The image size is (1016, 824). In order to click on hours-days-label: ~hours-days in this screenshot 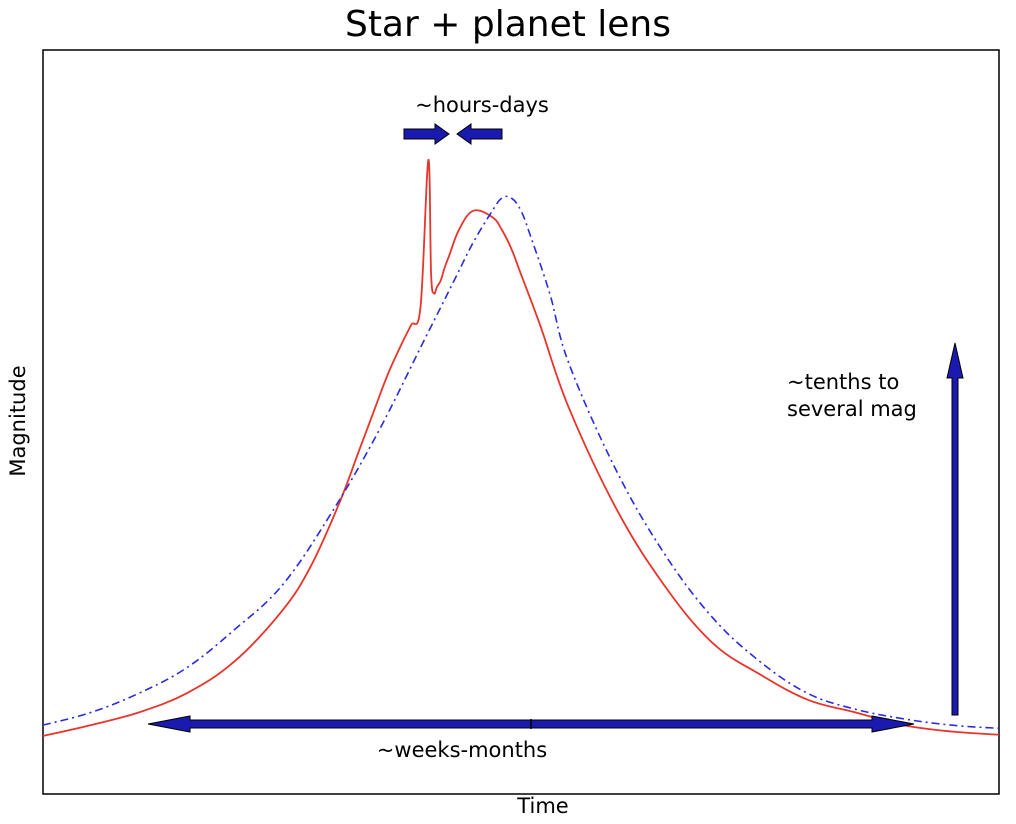, I will do `click(482, 105)`.